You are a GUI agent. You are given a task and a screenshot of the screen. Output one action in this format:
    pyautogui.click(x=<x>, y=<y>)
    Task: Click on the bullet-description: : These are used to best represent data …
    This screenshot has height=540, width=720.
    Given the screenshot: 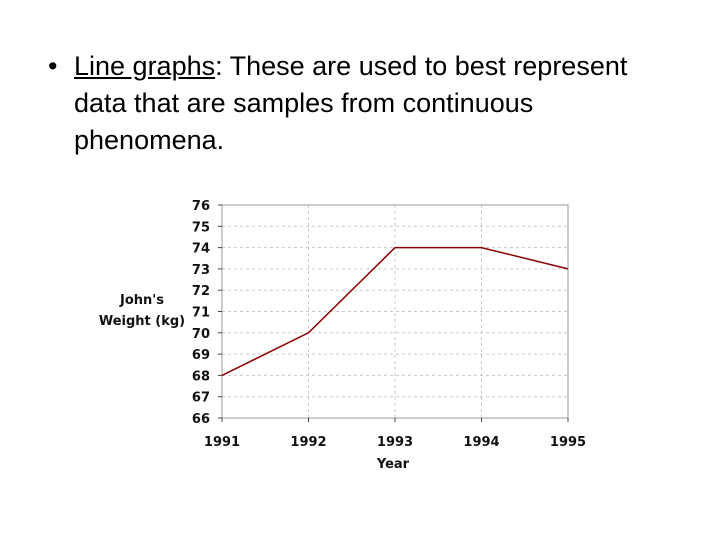 What is the action you would take?
    pyautogui.click(x=351, y=103)
    